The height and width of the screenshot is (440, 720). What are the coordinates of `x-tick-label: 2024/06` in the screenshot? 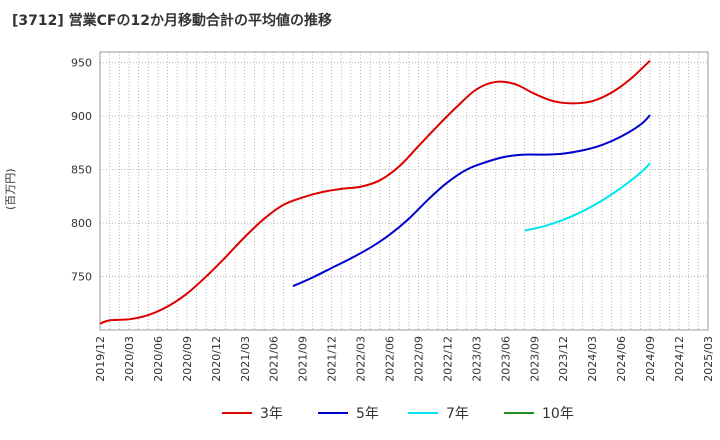 It's located at (621, 359).